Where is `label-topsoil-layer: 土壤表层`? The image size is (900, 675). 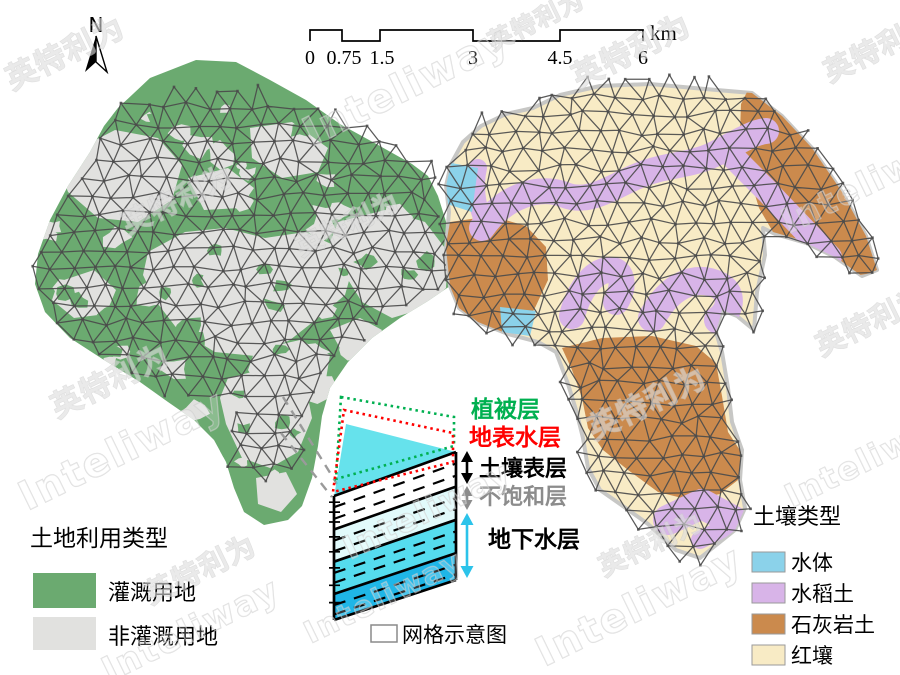
label-topsoil-layer: 土壤表层 is located at coordinates (523, 469).